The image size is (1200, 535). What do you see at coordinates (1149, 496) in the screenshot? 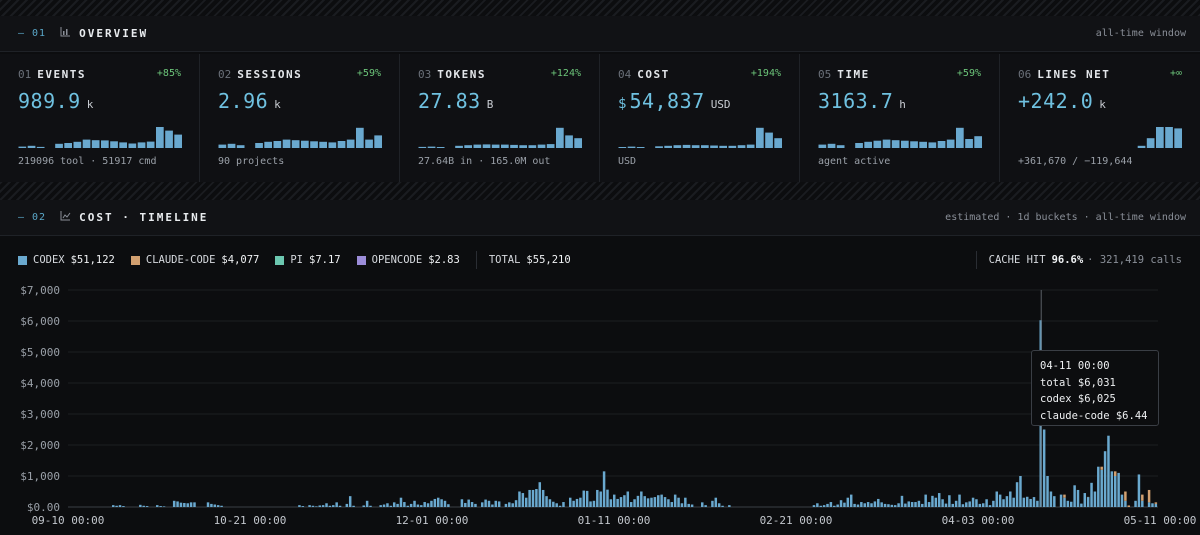
I see `bar-claude-code` at bounding box center [1149, 496].